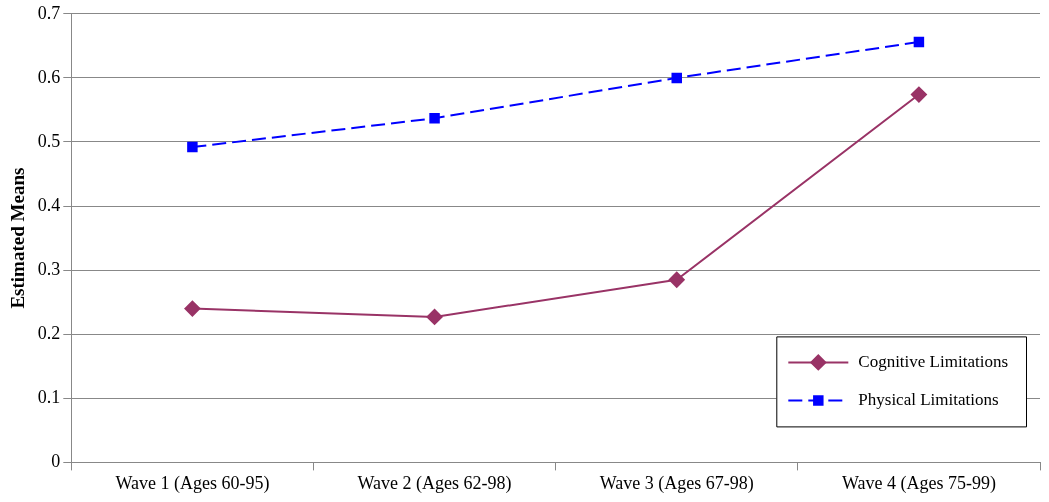 The image size is (1049, 502). Describe the element at coordinates (49, 397) in the screenshot. I see `y-tick-label: 0.1` at that location.